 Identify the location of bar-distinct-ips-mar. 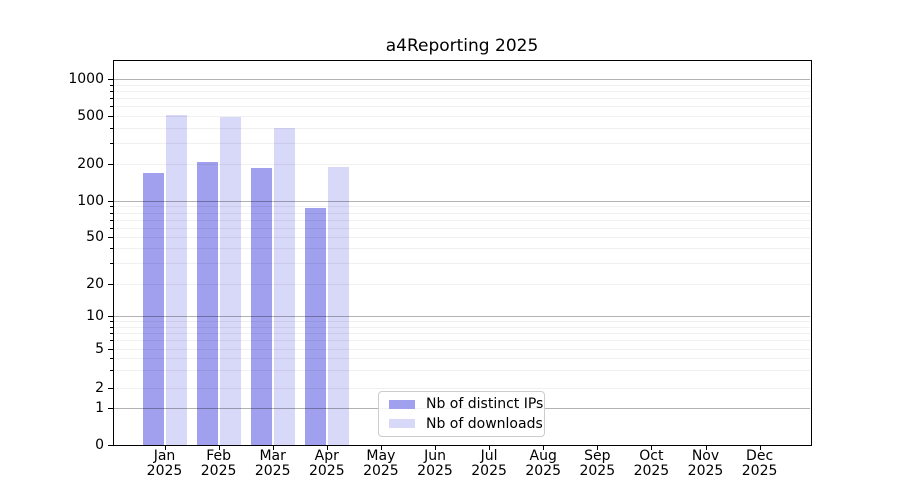
(261, 306).